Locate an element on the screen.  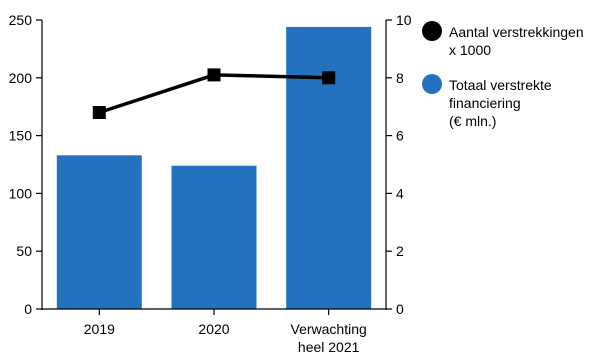
left-axis-tick-label: 50 is located at coordinates (24, 251).